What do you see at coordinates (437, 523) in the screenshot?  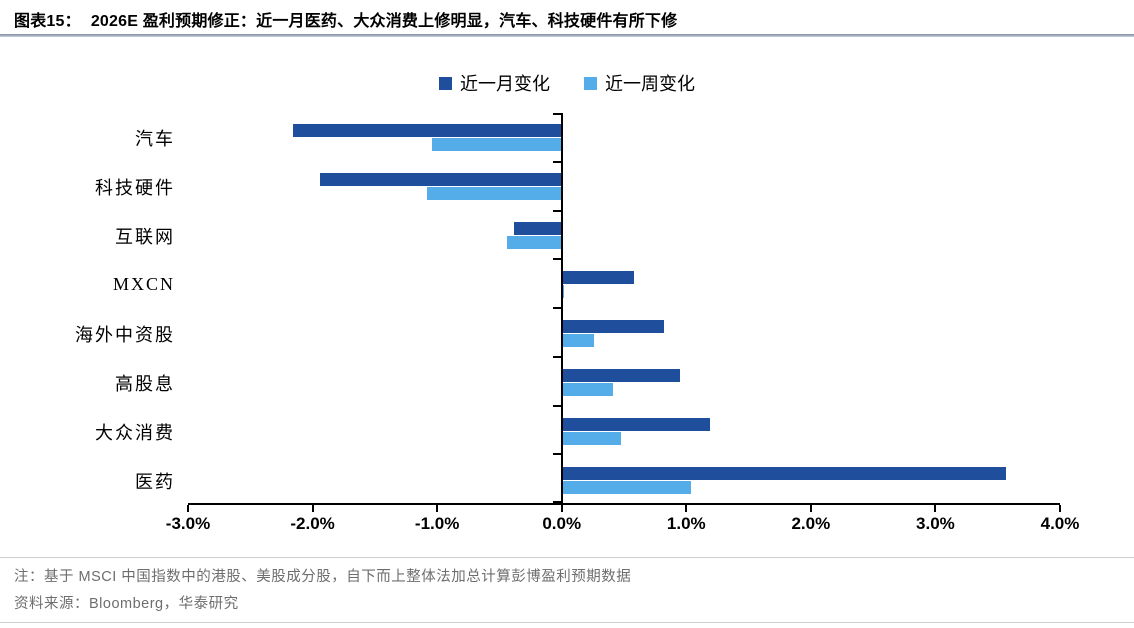 I see `x-axis-tick-label: -1.0%` at bounding box center [437, 523].